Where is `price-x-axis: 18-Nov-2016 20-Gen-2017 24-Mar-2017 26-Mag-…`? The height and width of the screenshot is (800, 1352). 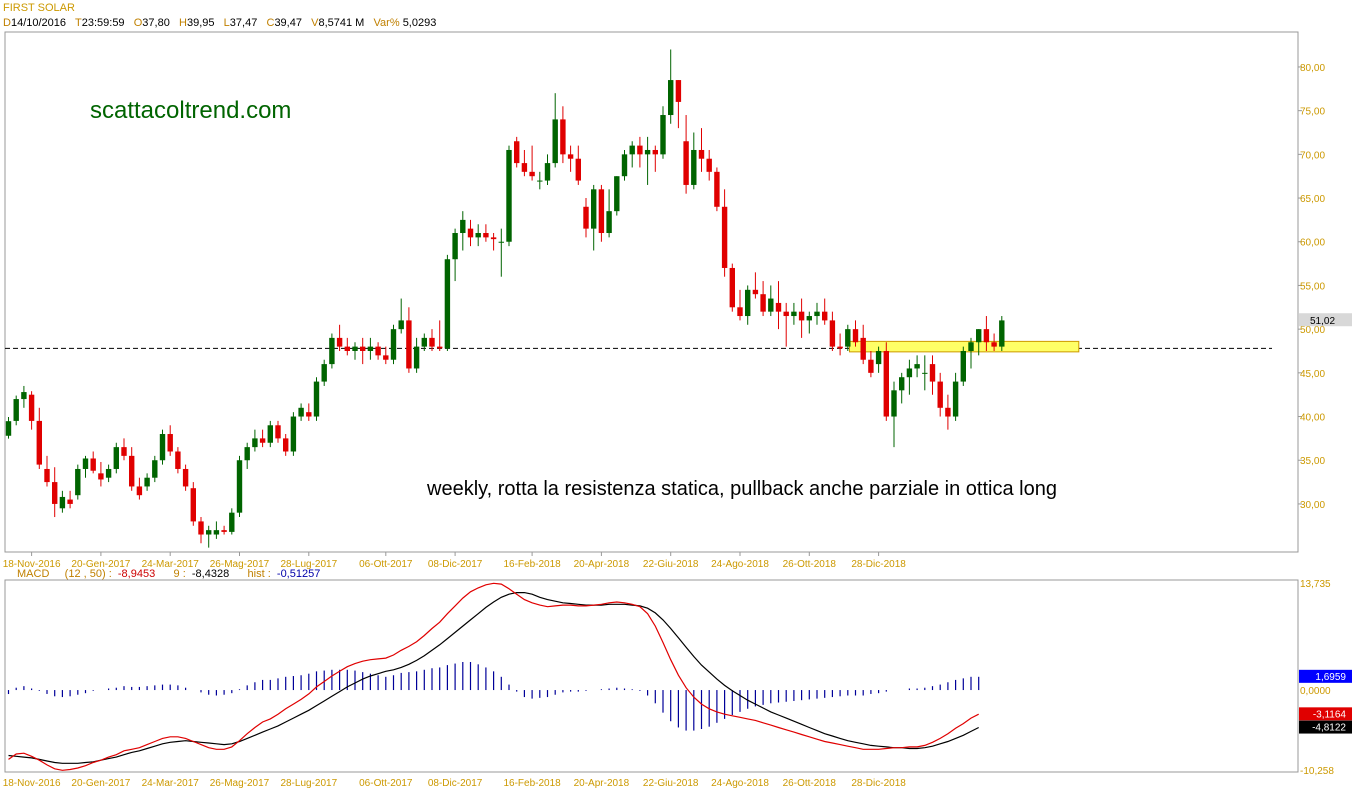 price-x-axis: 18-Nov-2016 20-Gen-2017 24-Mar-2017 26-Mag-… is located at coordinates (454, 561).